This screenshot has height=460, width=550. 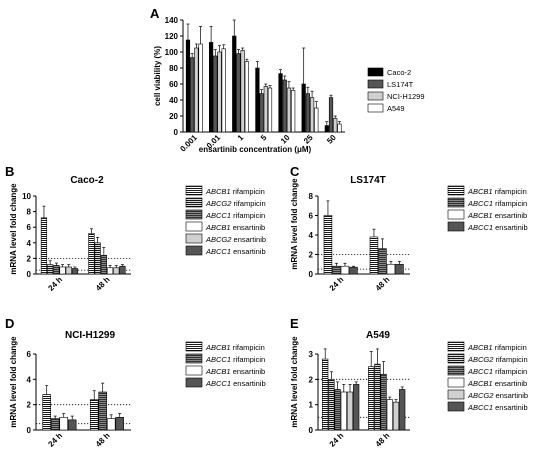 I want to click on panel-a-ytick-label: 80, so click(x=173, y=68).